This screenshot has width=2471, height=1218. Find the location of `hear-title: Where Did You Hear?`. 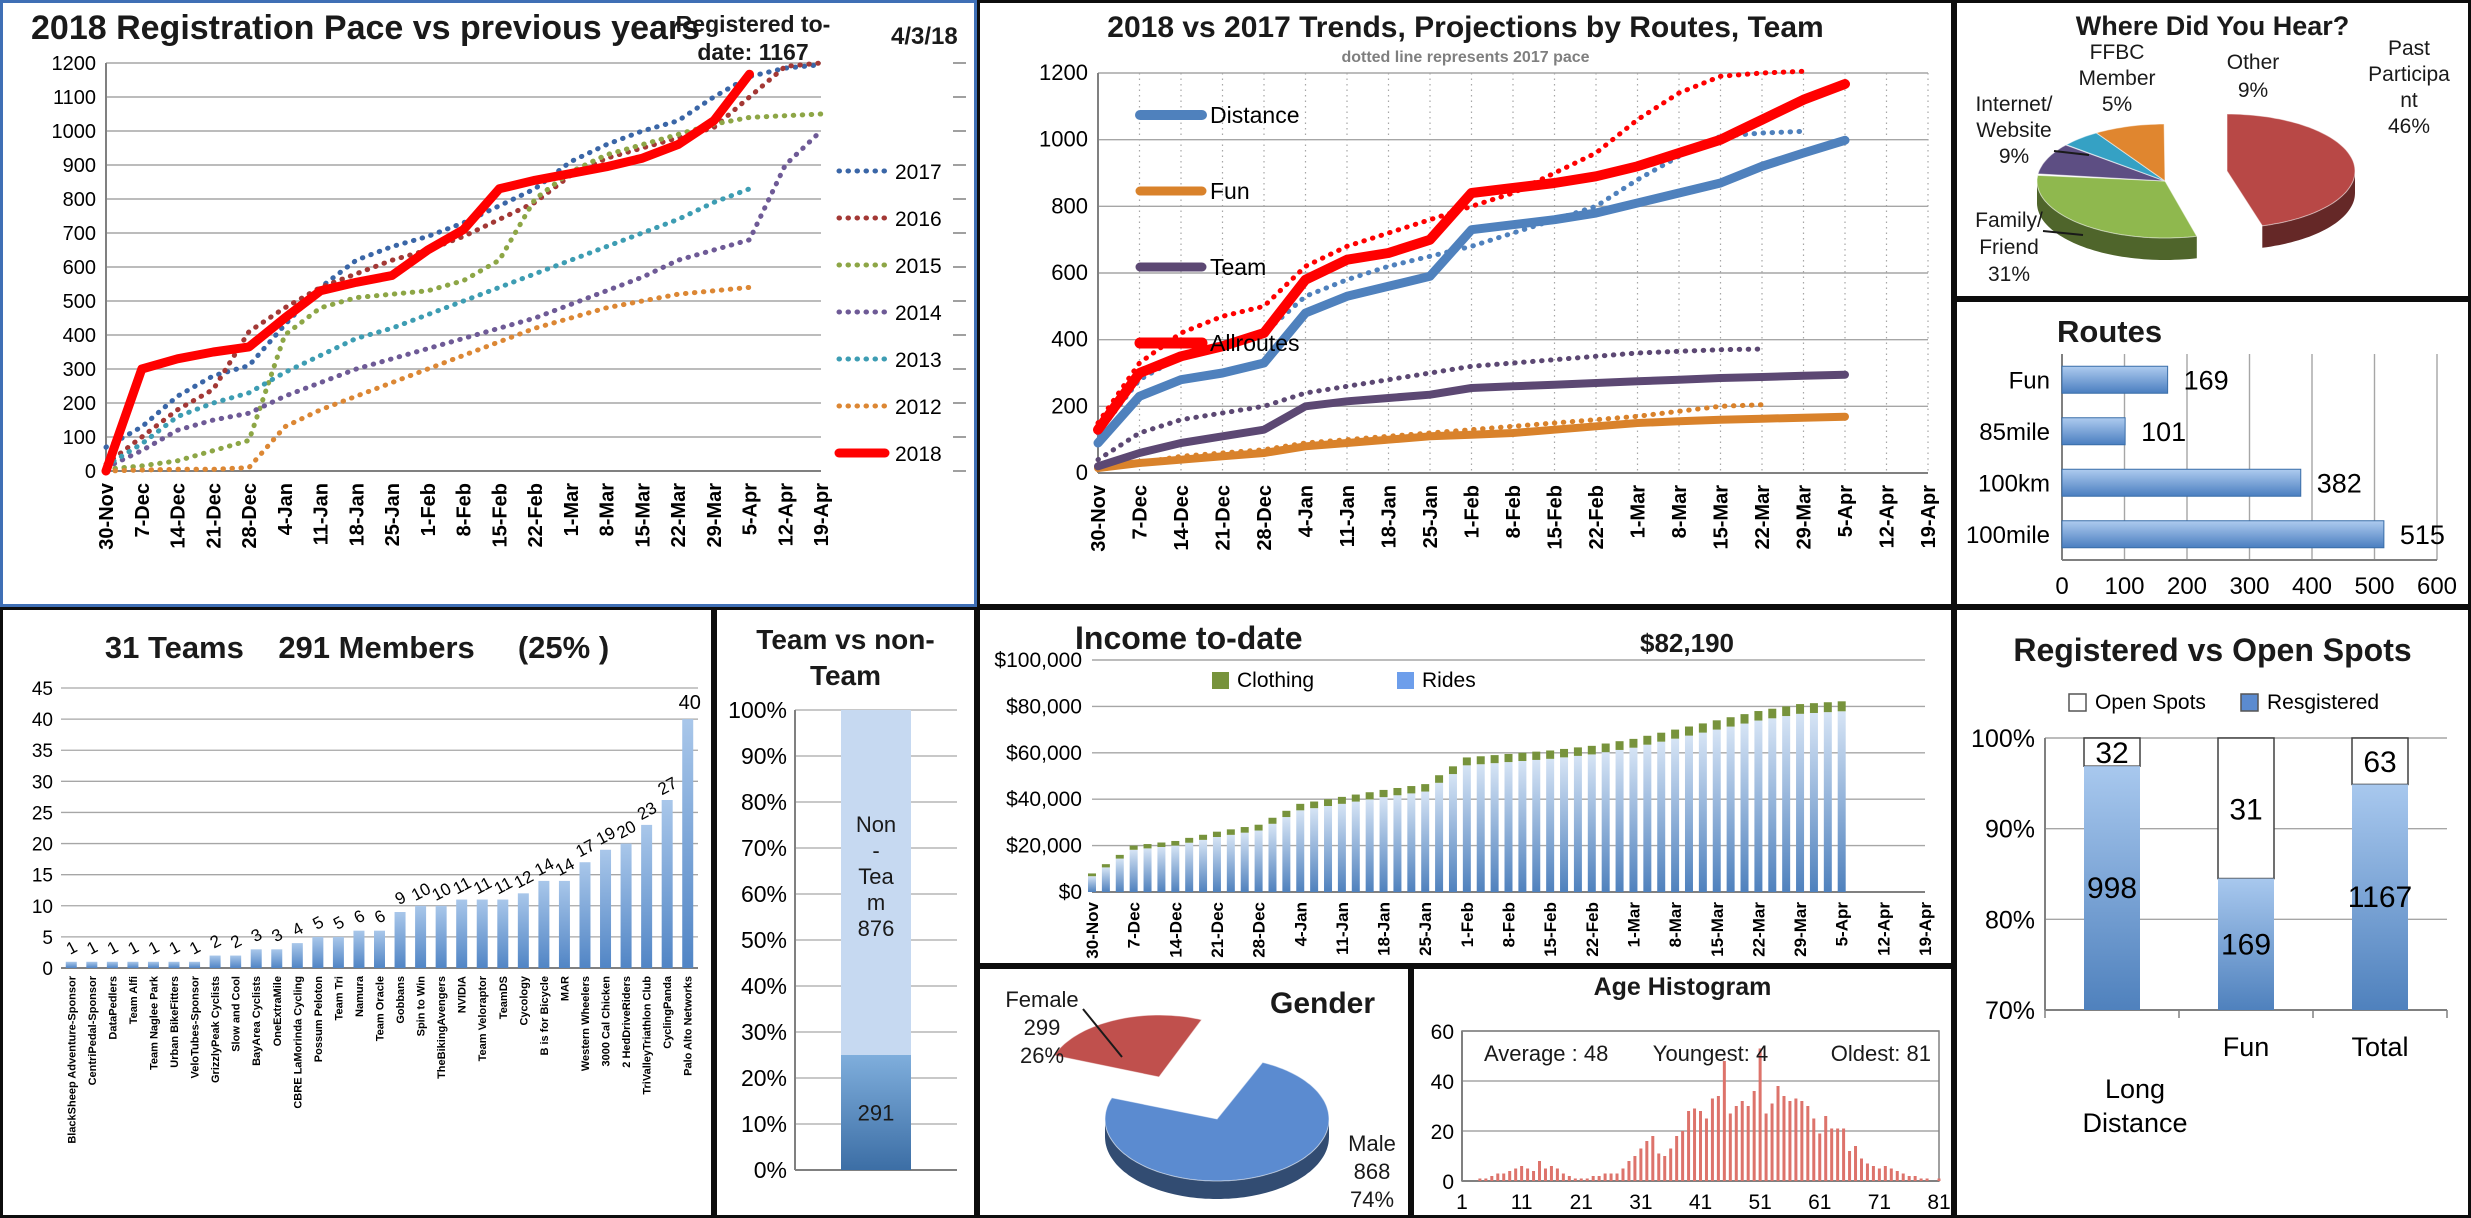

hear-title: Where Did You Hear? is located at coordinates (2212, 26).